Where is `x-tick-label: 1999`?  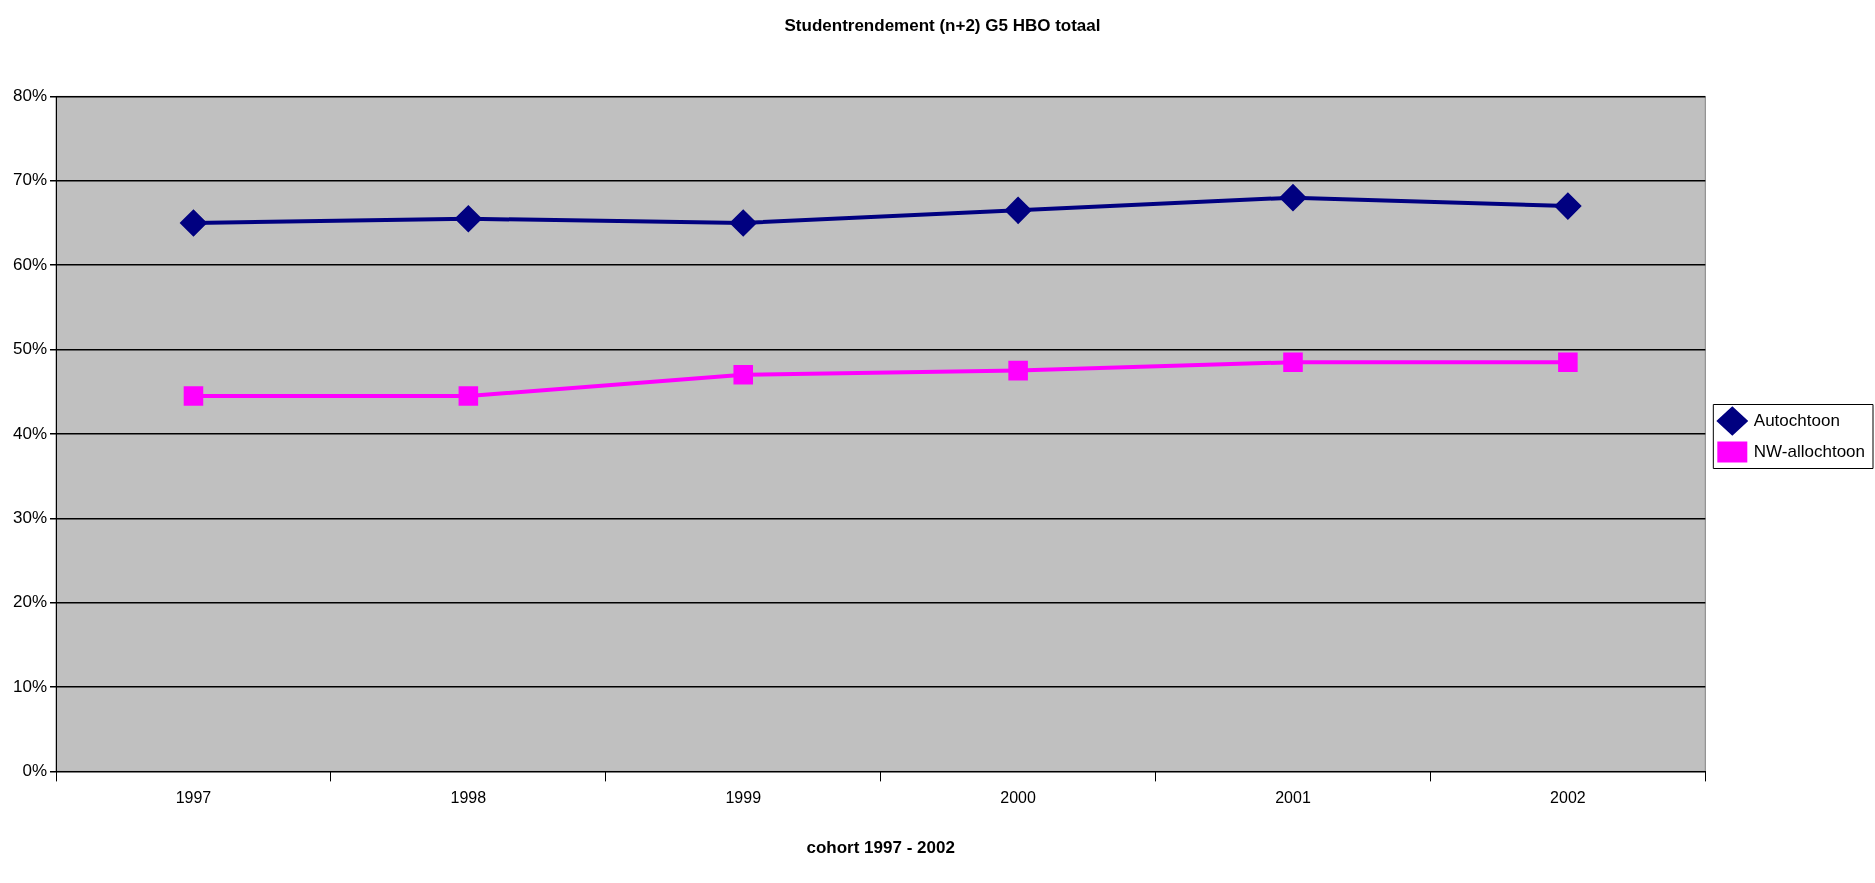 x-tick-label: 1999 is located at coordinates (743, 798).